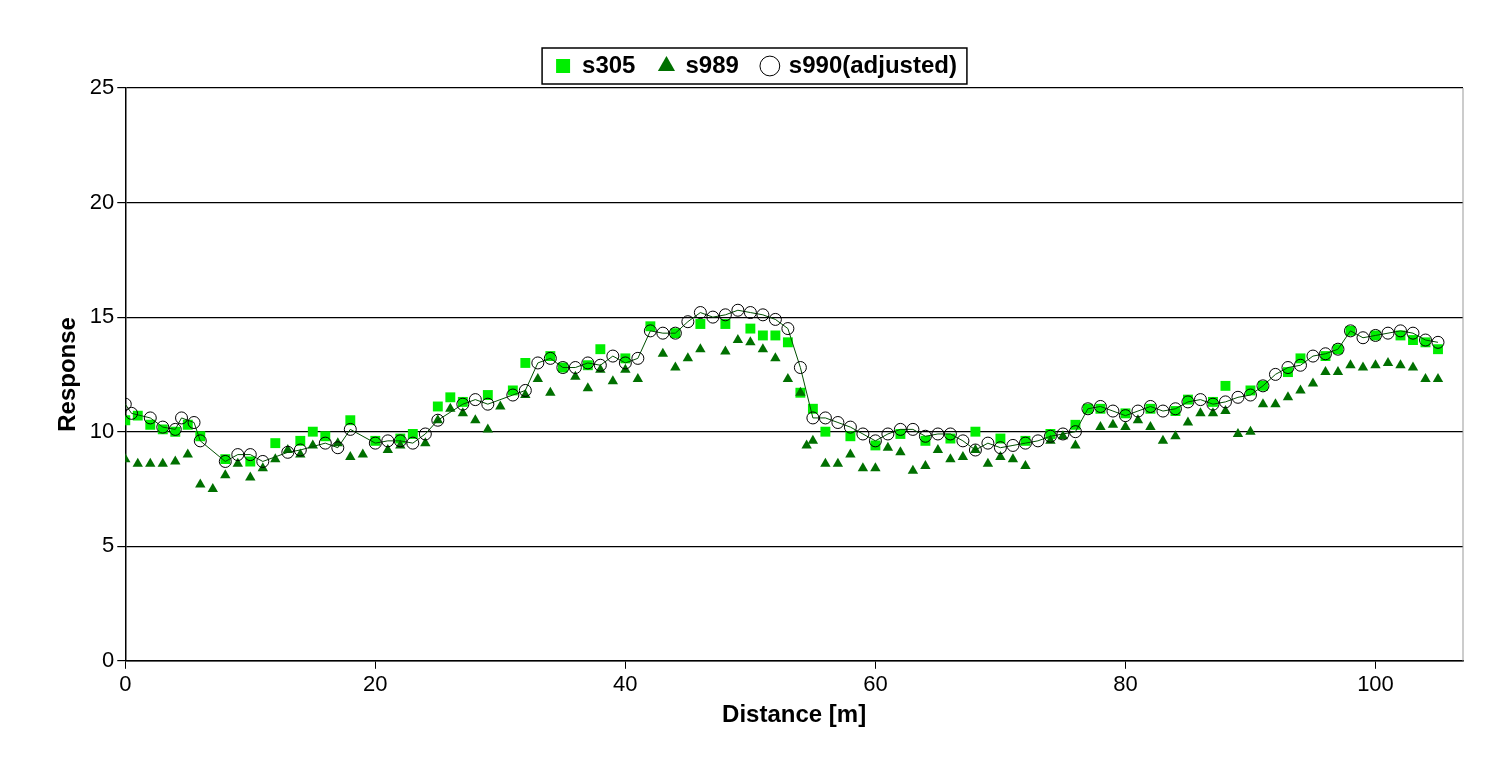  I want to click on y-tick-label: 0, so click(108, 659).